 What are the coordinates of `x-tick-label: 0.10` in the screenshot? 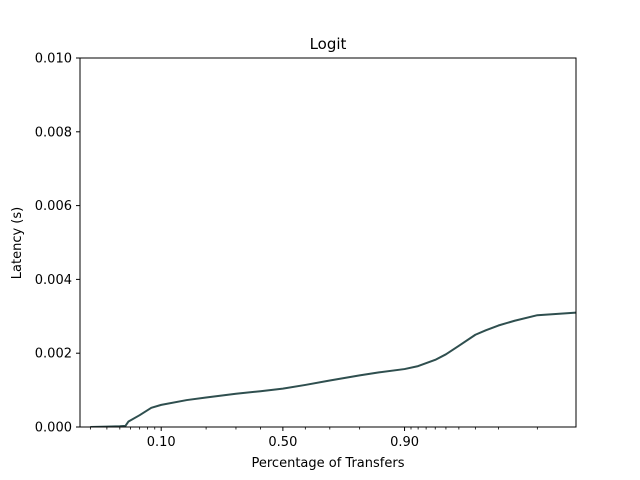 It's located at (161, 442).